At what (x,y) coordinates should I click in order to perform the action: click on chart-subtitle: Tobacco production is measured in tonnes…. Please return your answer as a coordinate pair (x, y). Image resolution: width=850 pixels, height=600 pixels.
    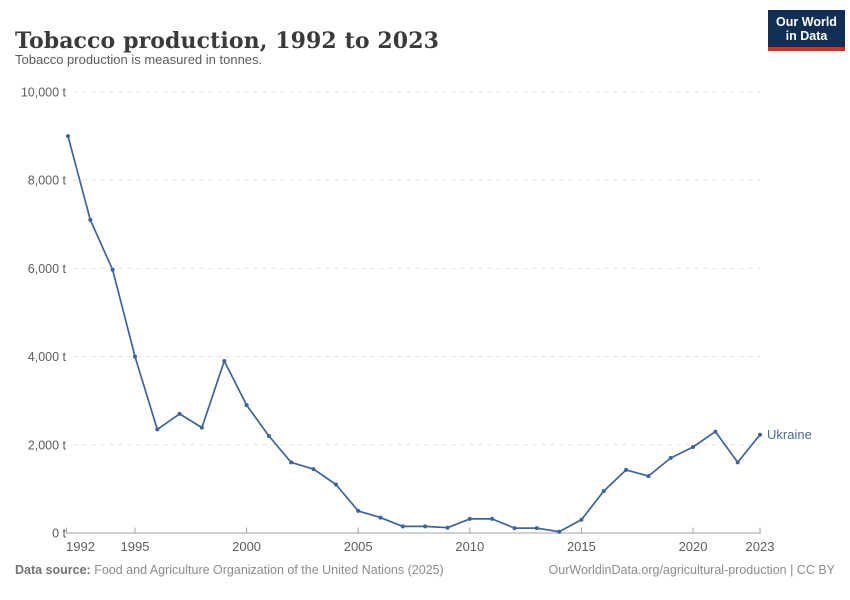
    Looking at the image, I should click on (139, 59).